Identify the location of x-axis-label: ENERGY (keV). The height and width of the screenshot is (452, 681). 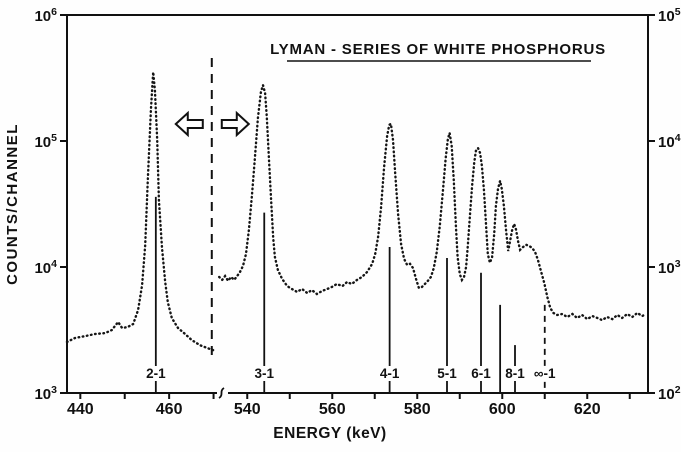
(329, 433).